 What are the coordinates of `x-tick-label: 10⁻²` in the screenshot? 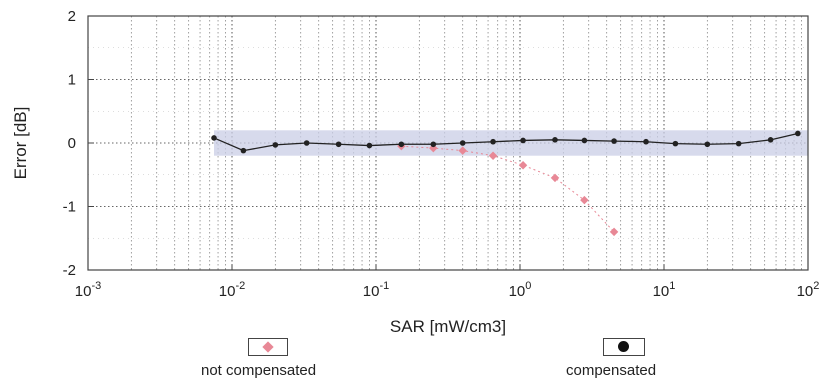 It's located at (232, 290).